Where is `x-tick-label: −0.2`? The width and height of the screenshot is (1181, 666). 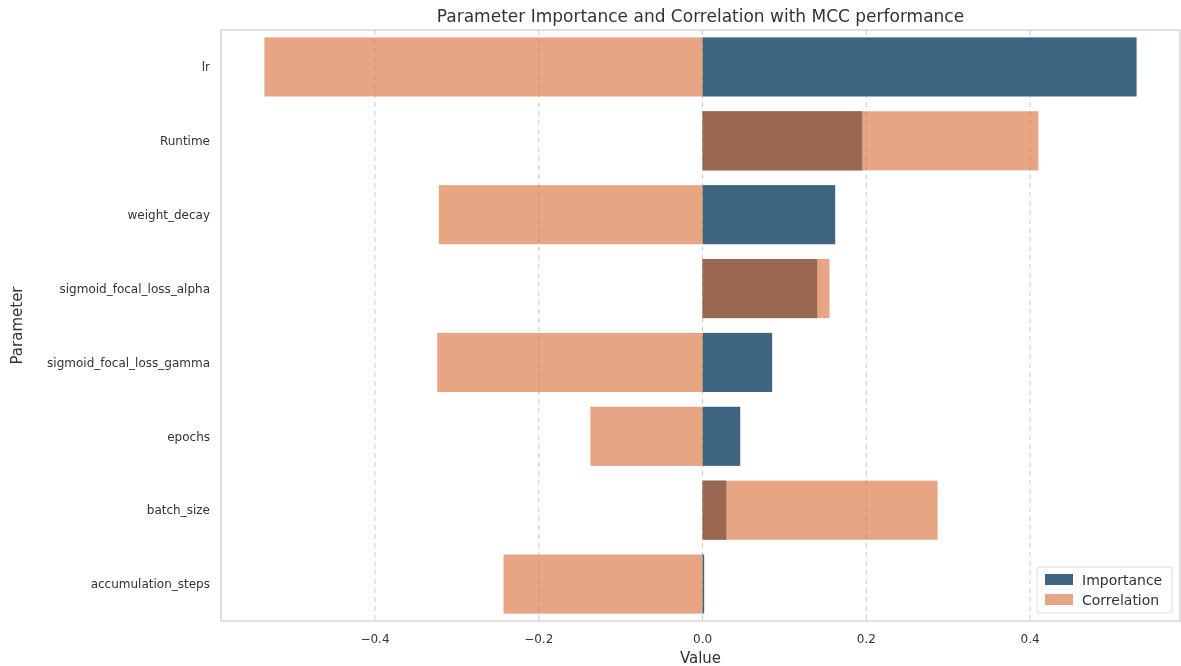
x-tick-label: −0.2 is located at coordinates (539, 639).